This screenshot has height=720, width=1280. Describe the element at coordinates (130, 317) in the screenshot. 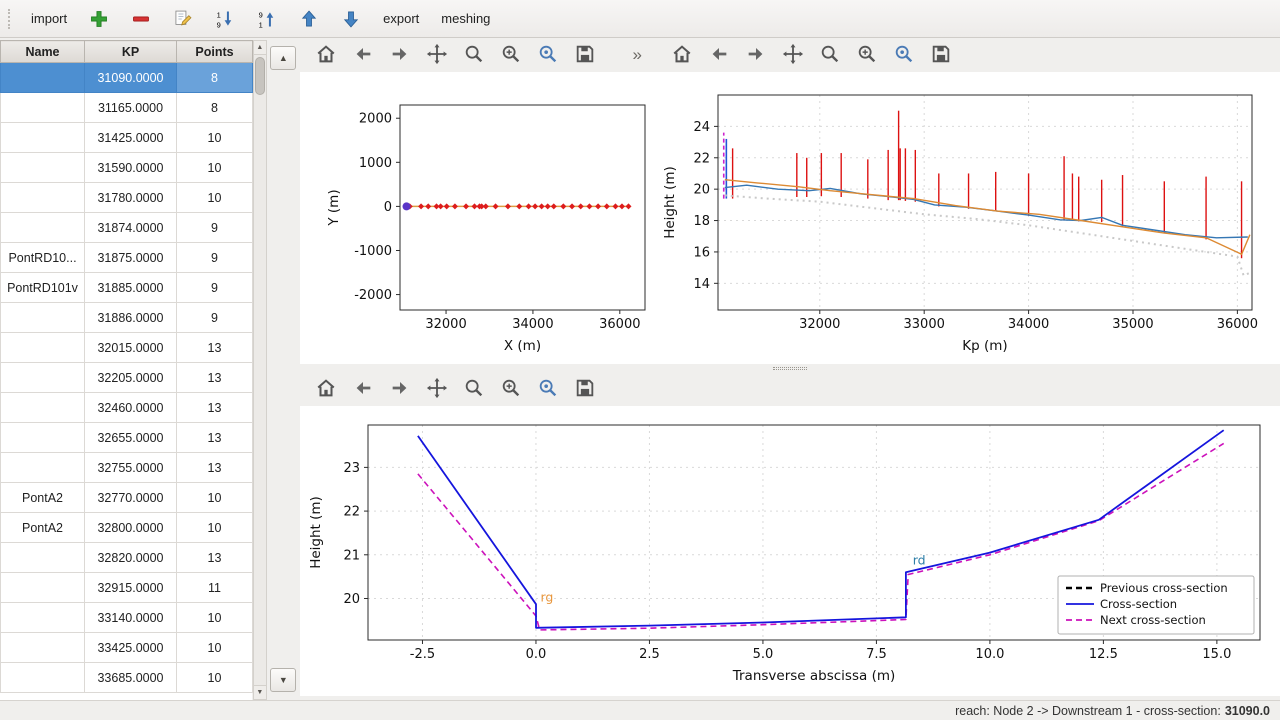

I see `cell-kp: 31886.0000` at that location.